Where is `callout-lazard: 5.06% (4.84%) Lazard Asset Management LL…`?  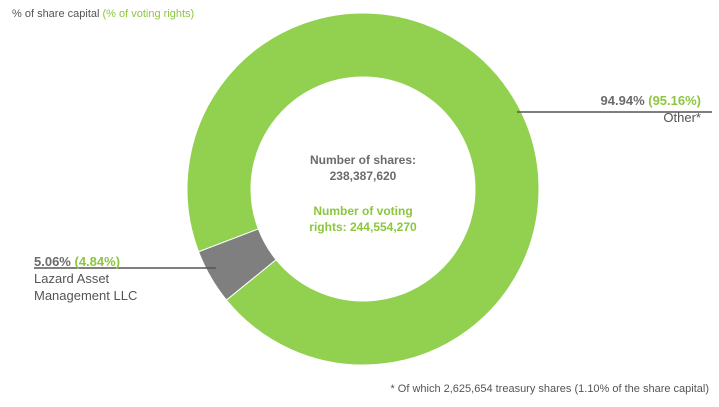
callout-lazard: 5.06% (4.84%) Lazard Asset Management LL… is located at coordinates (85, 278).